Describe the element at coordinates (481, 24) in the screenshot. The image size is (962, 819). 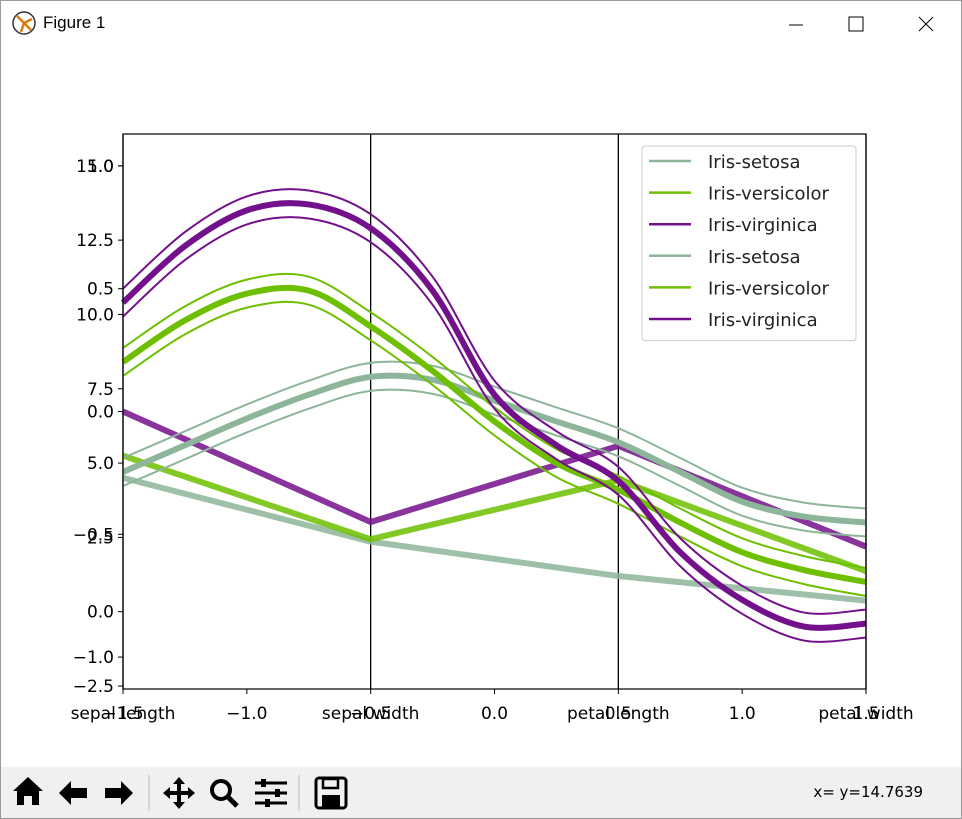
I see `title-bar: Figure 1` at that location.